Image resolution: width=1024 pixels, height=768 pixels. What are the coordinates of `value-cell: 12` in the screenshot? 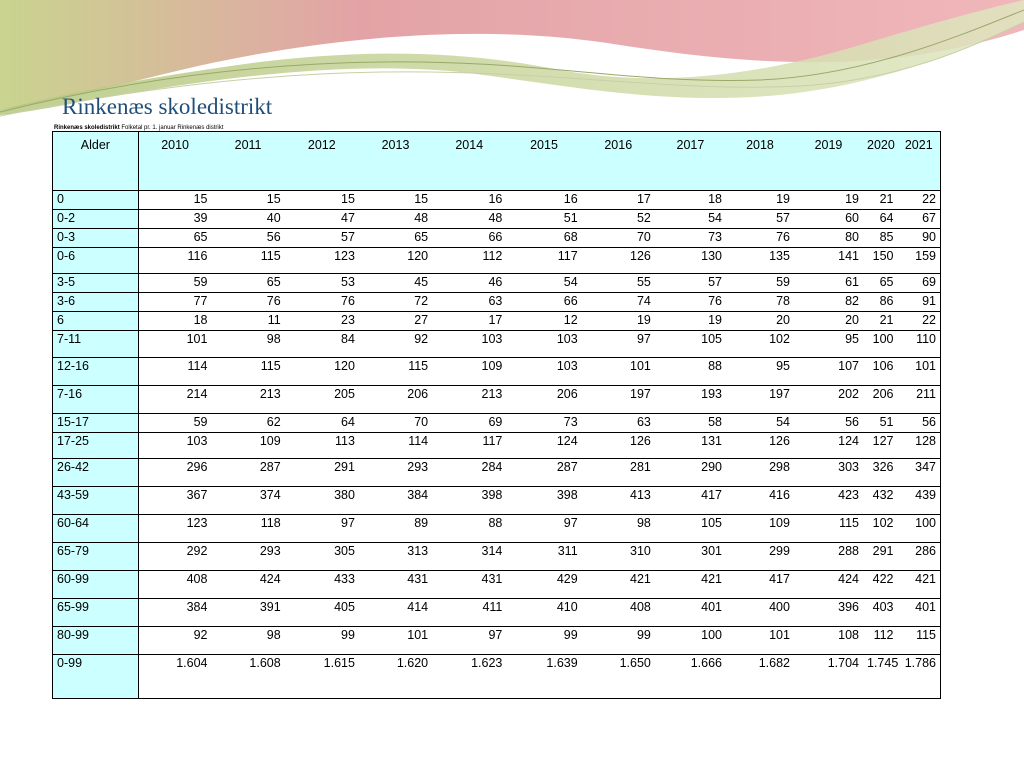 It's located at (544, 321).